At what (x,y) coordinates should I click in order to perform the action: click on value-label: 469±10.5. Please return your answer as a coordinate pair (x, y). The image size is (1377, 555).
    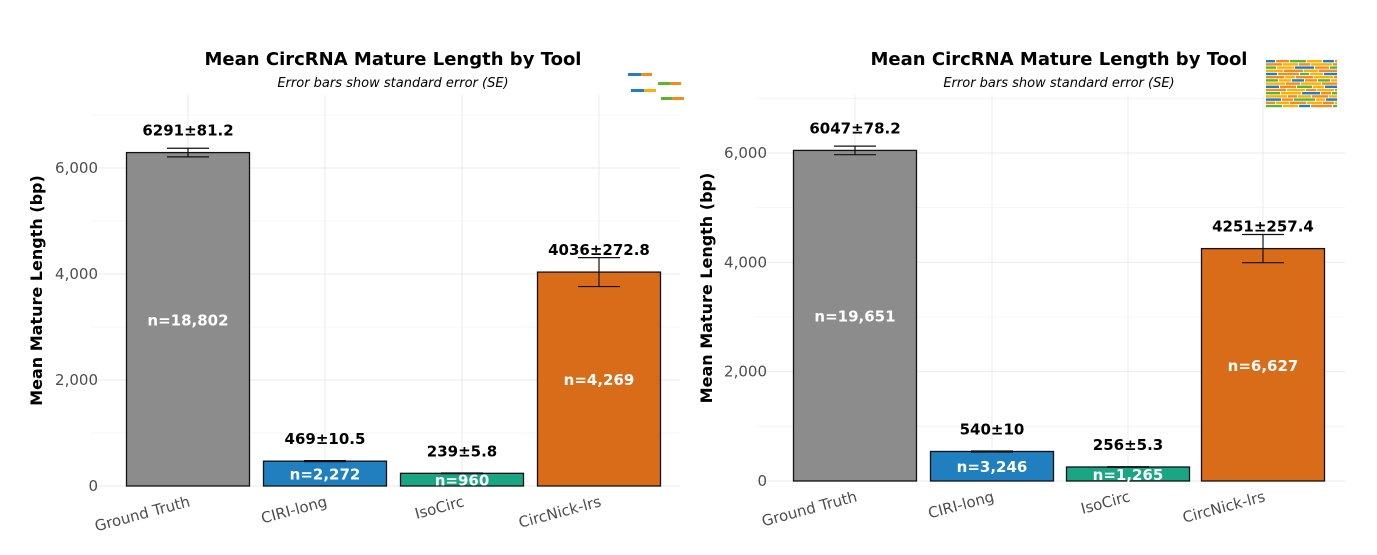
    Looking at the image, I should click on (325, 439).